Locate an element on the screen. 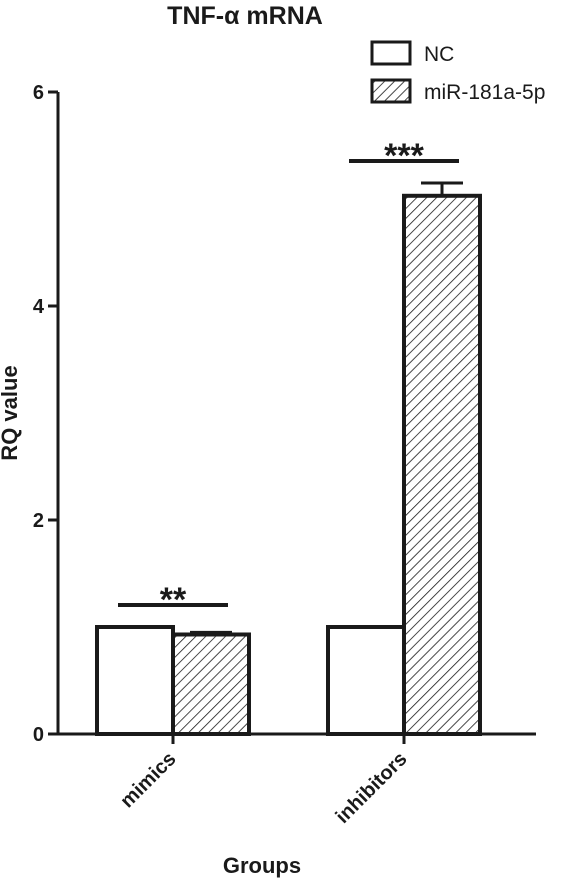 Image resolution: width=566 pixels, height=883 pixels. y-tick-label-0: 0 is located at coordinates (38, 735).